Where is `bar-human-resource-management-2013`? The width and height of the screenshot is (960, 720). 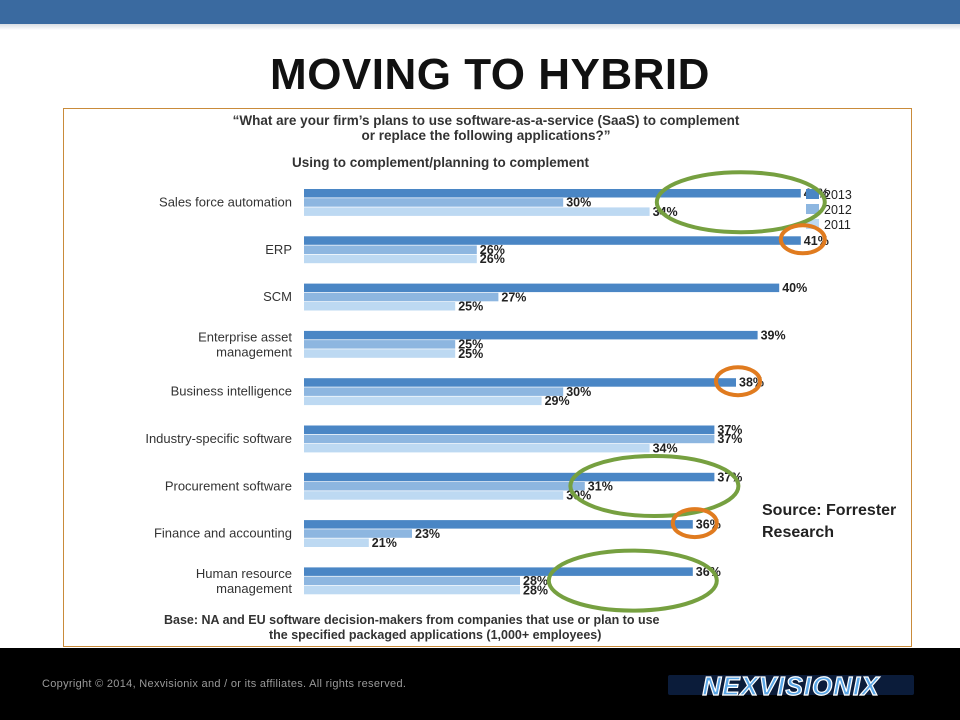
bar-human-resource-management-2013 is located at coordinates (498, 571).